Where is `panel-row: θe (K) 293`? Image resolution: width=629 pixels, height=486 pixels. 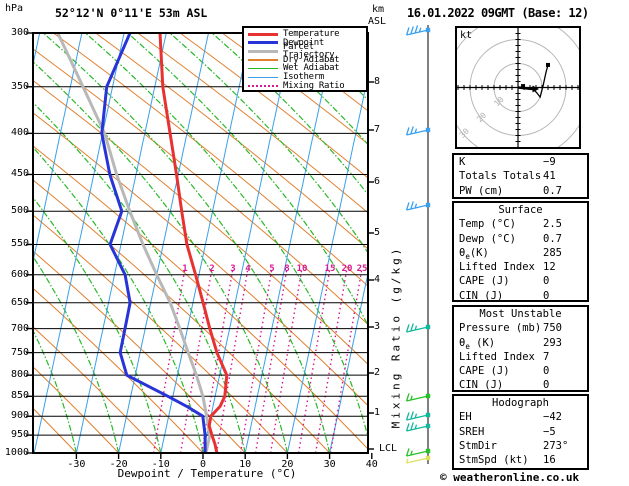
panel-row: θe (K) 293 is located at coordinates (520, 343).